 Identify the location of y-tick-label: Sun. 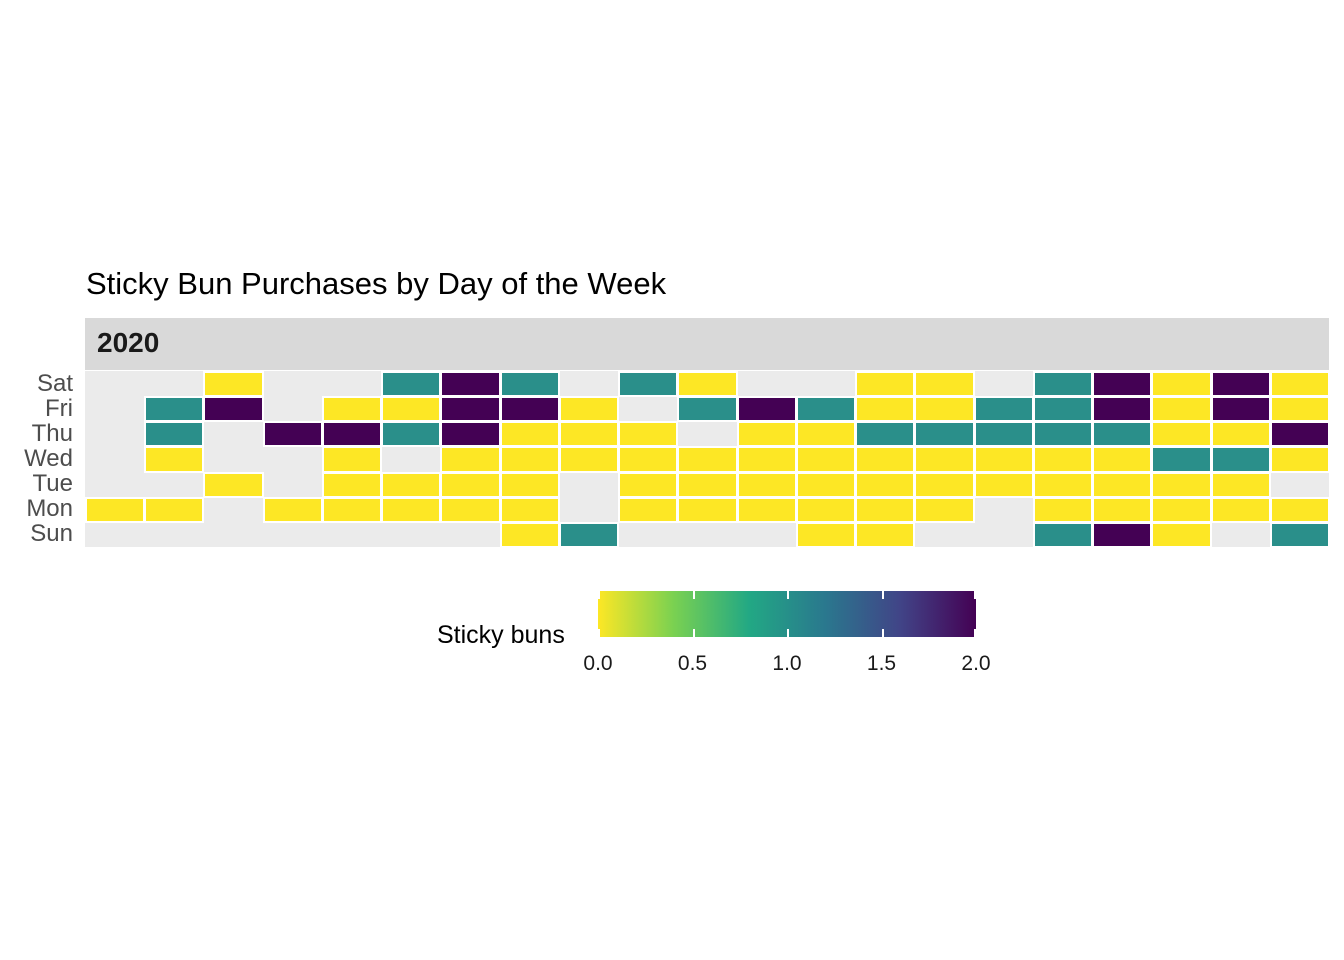
(51, 534).